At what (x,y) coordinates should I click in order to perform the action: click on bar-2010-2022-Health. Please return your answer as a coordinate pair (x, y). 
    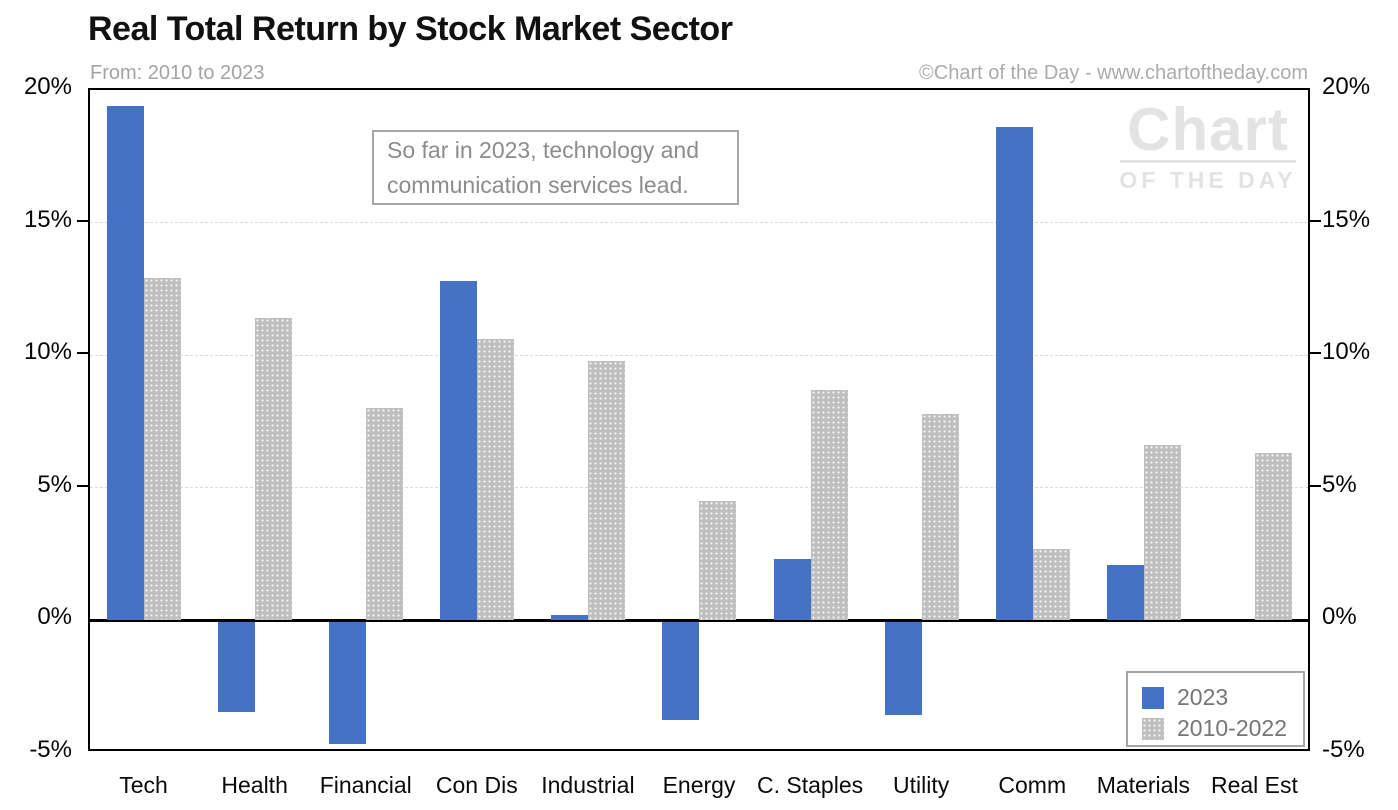
    Looking at the image, I should click on (274, 469).